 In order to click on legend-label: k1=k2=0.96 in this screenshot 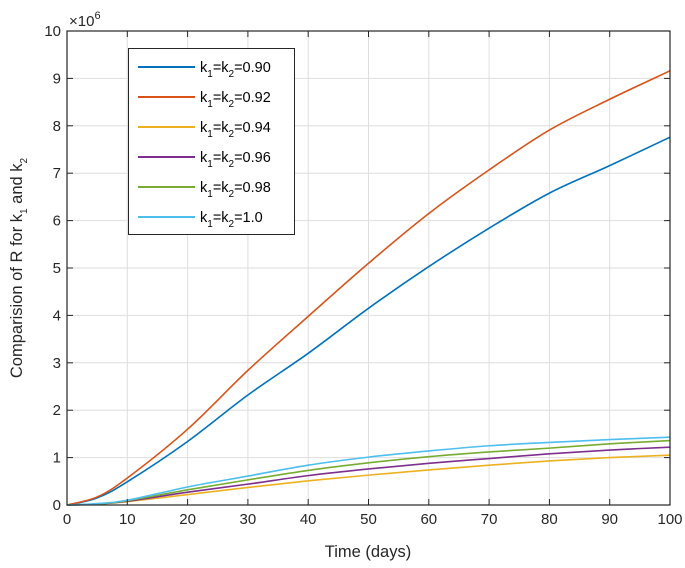, I will do `click(235, 160)`.